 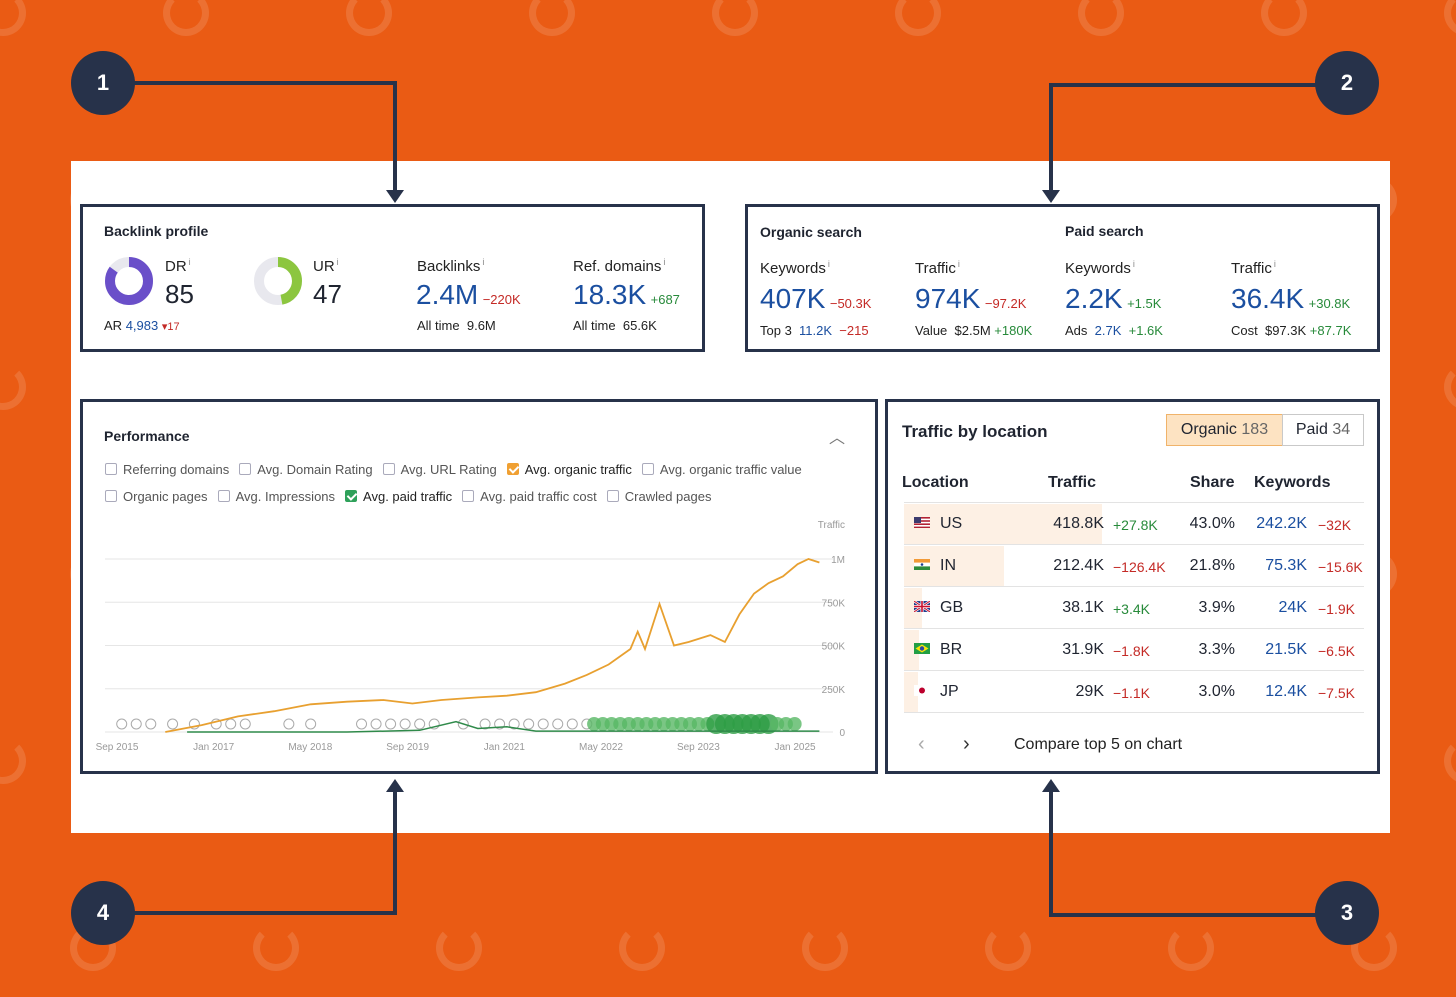 What do you see at coordinates (935, 482) in the screenshot?
I see `column-header-location: Location` at bounding box center [935, 482].